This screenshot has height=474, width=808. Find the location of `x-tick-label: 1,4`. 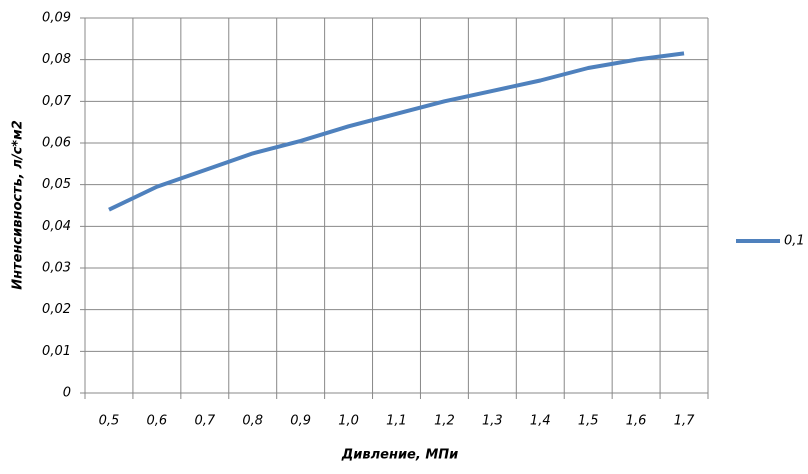

x-tick-label: 1,4 is located at coordinates (540, 421).